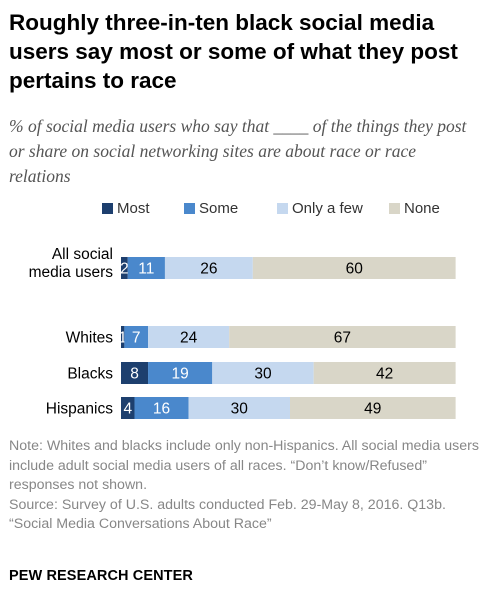  Describe the element at coordinates (101, 576) in the screenshot. I see `pew-research-center-logo: PEW RESEARCH CENTER` at that location.